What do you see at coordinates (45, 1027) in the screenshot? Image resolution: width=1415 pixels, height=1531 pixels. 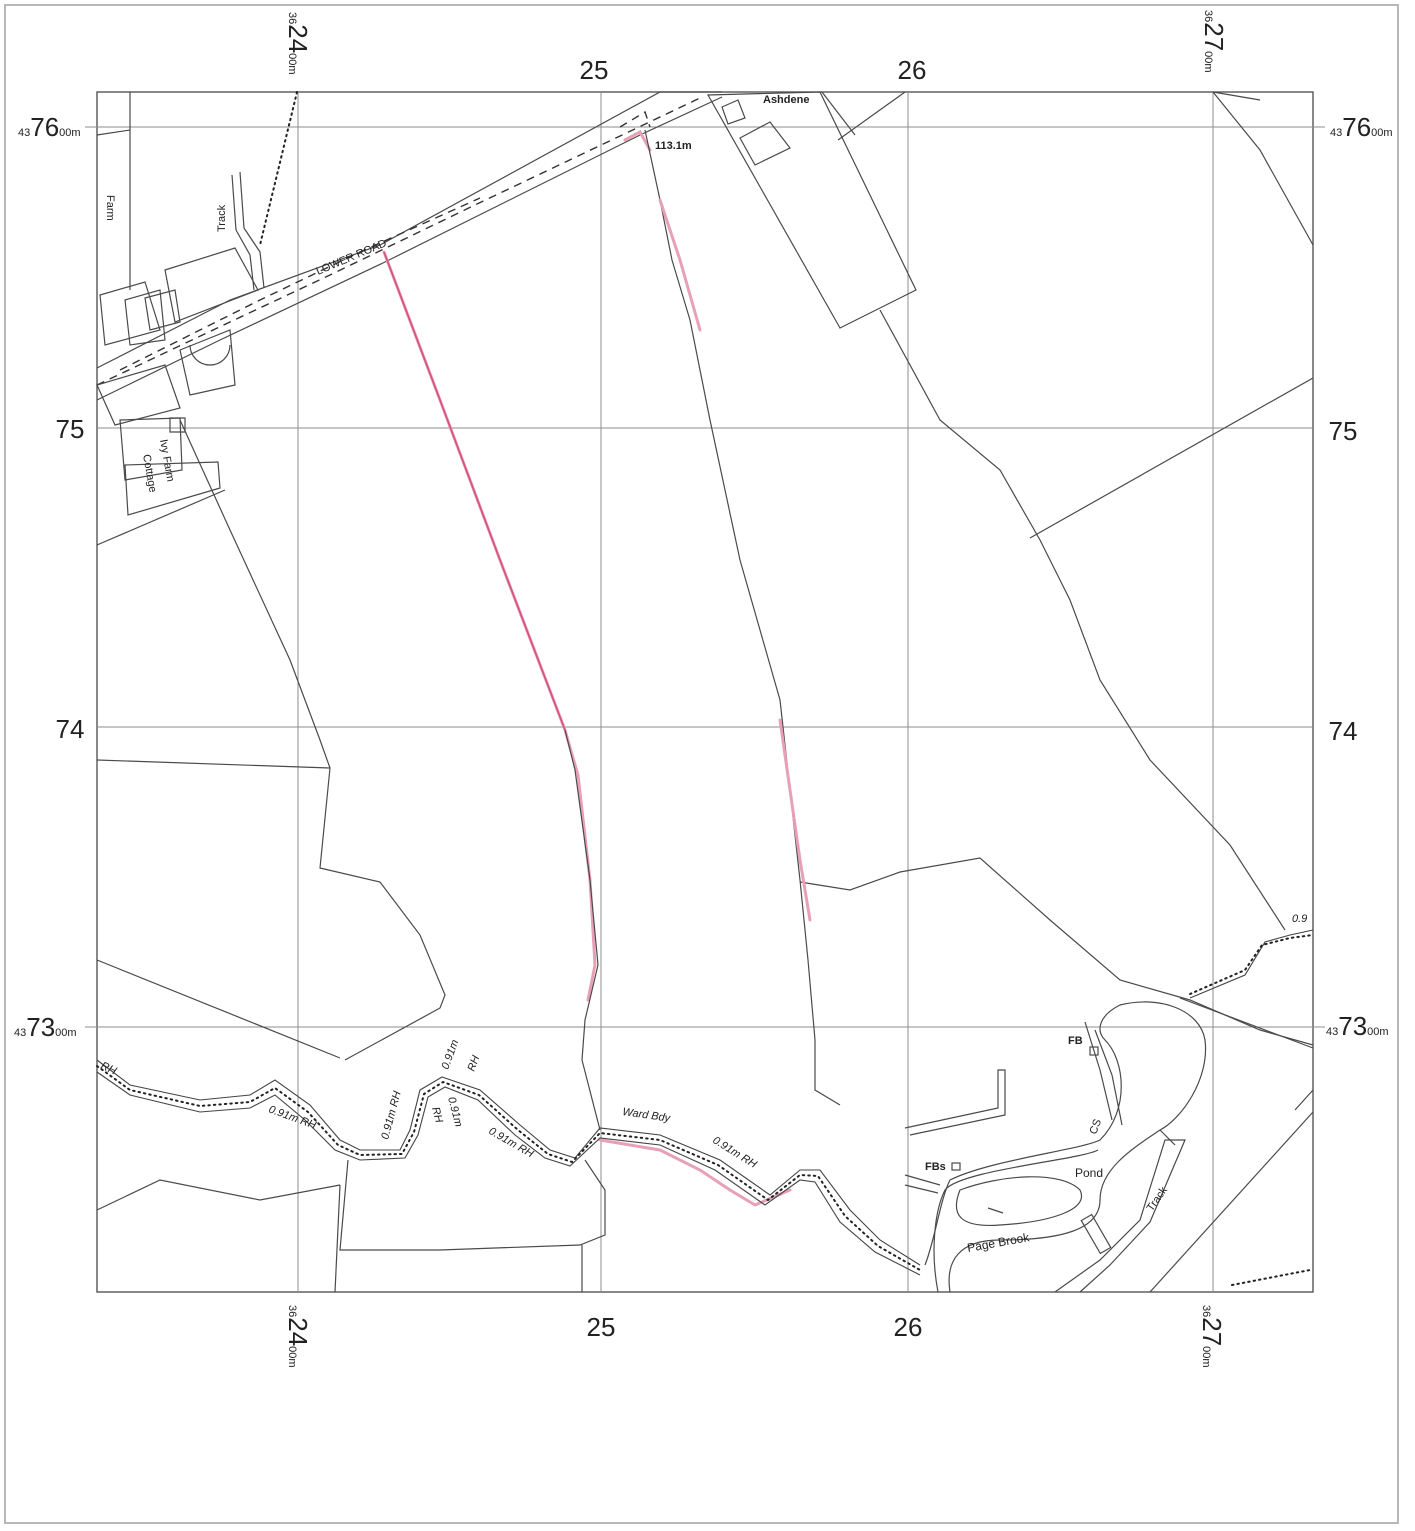 I see `grid-label-left-n73: 437300m` at bounding box center [45, 1027].